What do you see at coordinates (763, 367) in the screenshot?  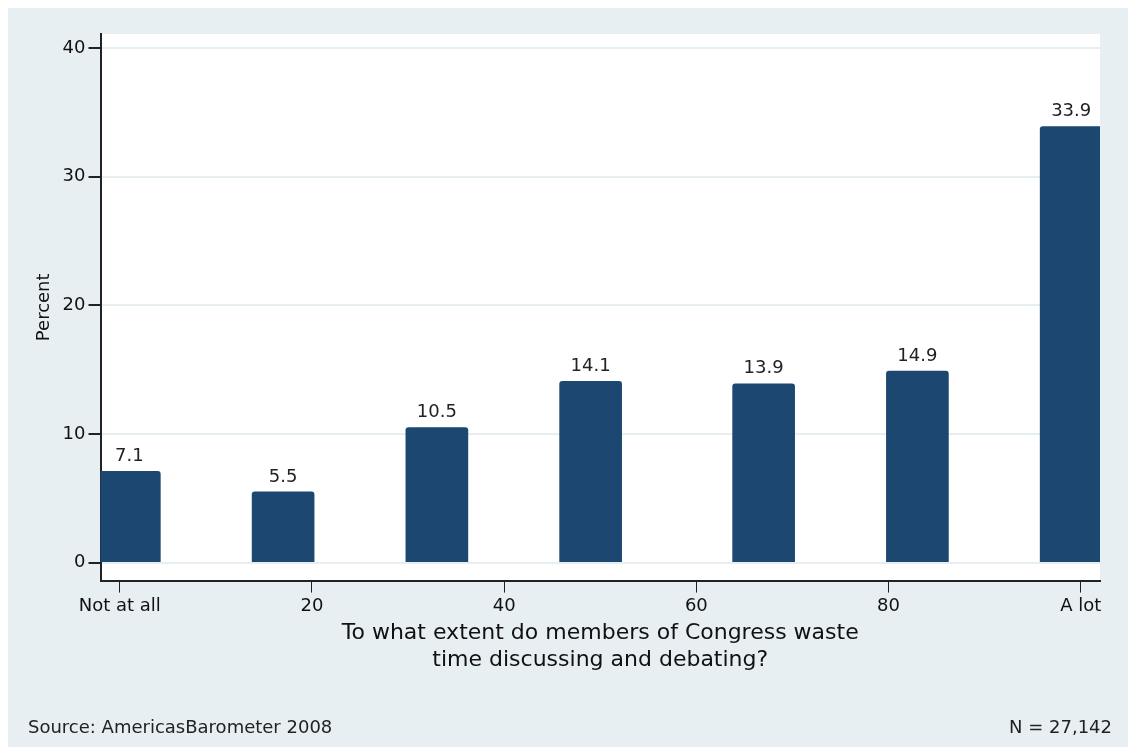 I see `data-label: 13.9` at bounding box center [763, 367].